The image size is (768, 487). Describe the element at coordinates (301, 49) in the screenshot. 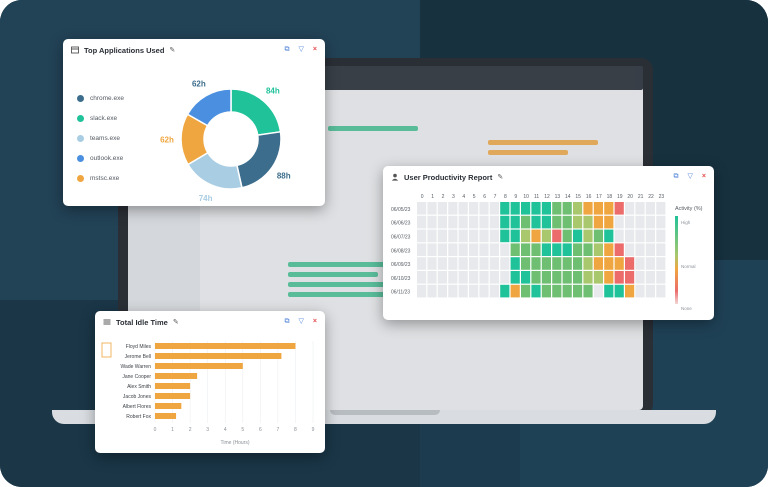

I see `filter-icon: ▽` at that location.